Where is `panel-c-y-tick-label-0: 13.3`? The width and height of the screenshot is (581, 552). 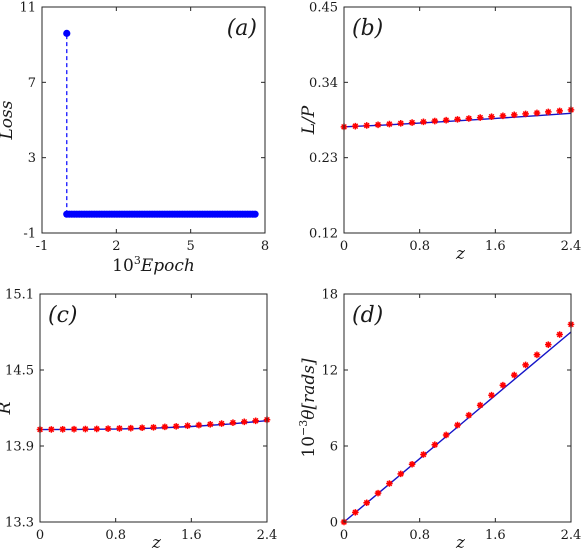
panel-c-y-tick-label-0: 13.3 is located at coordinates (19, 523).